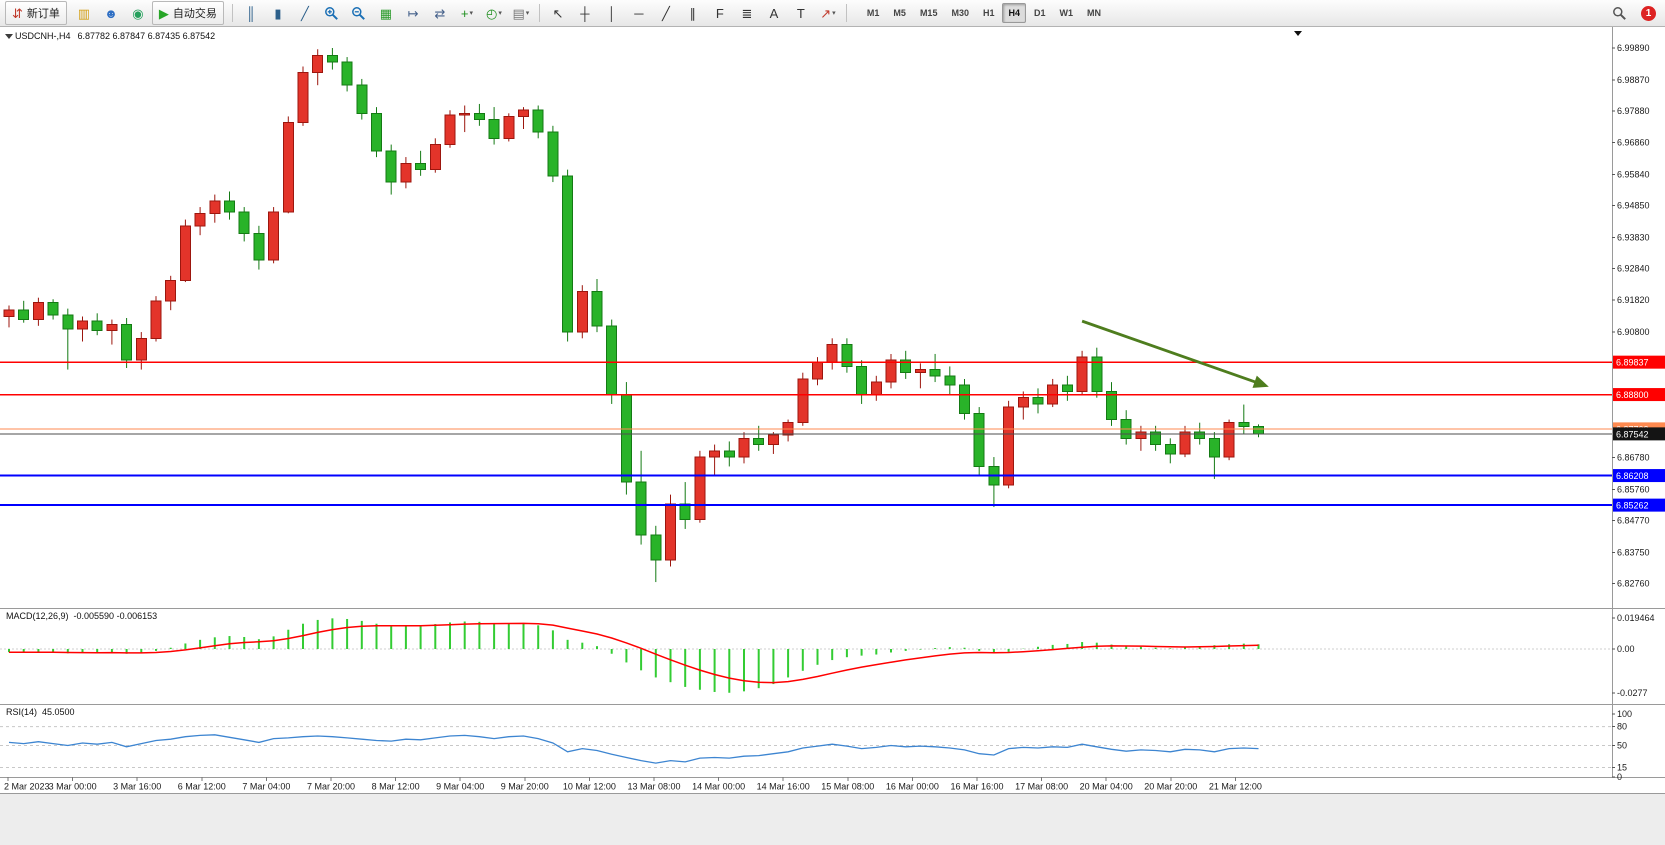 This screenshot has width=1665, height=845. I want to click on toolbar-right-group: 1, so click(1633, 13).